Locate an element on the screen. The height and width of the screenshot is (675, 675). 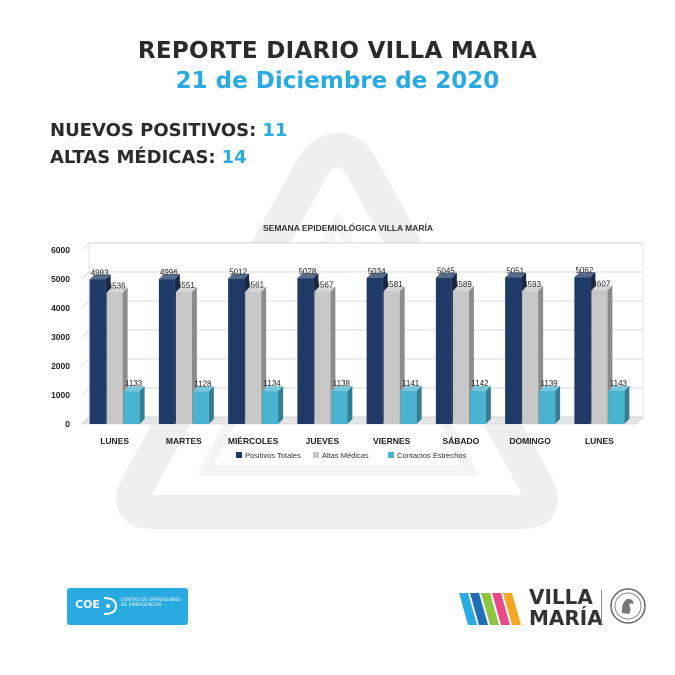
stat-value: 11 is located at coordinates (275, 130).